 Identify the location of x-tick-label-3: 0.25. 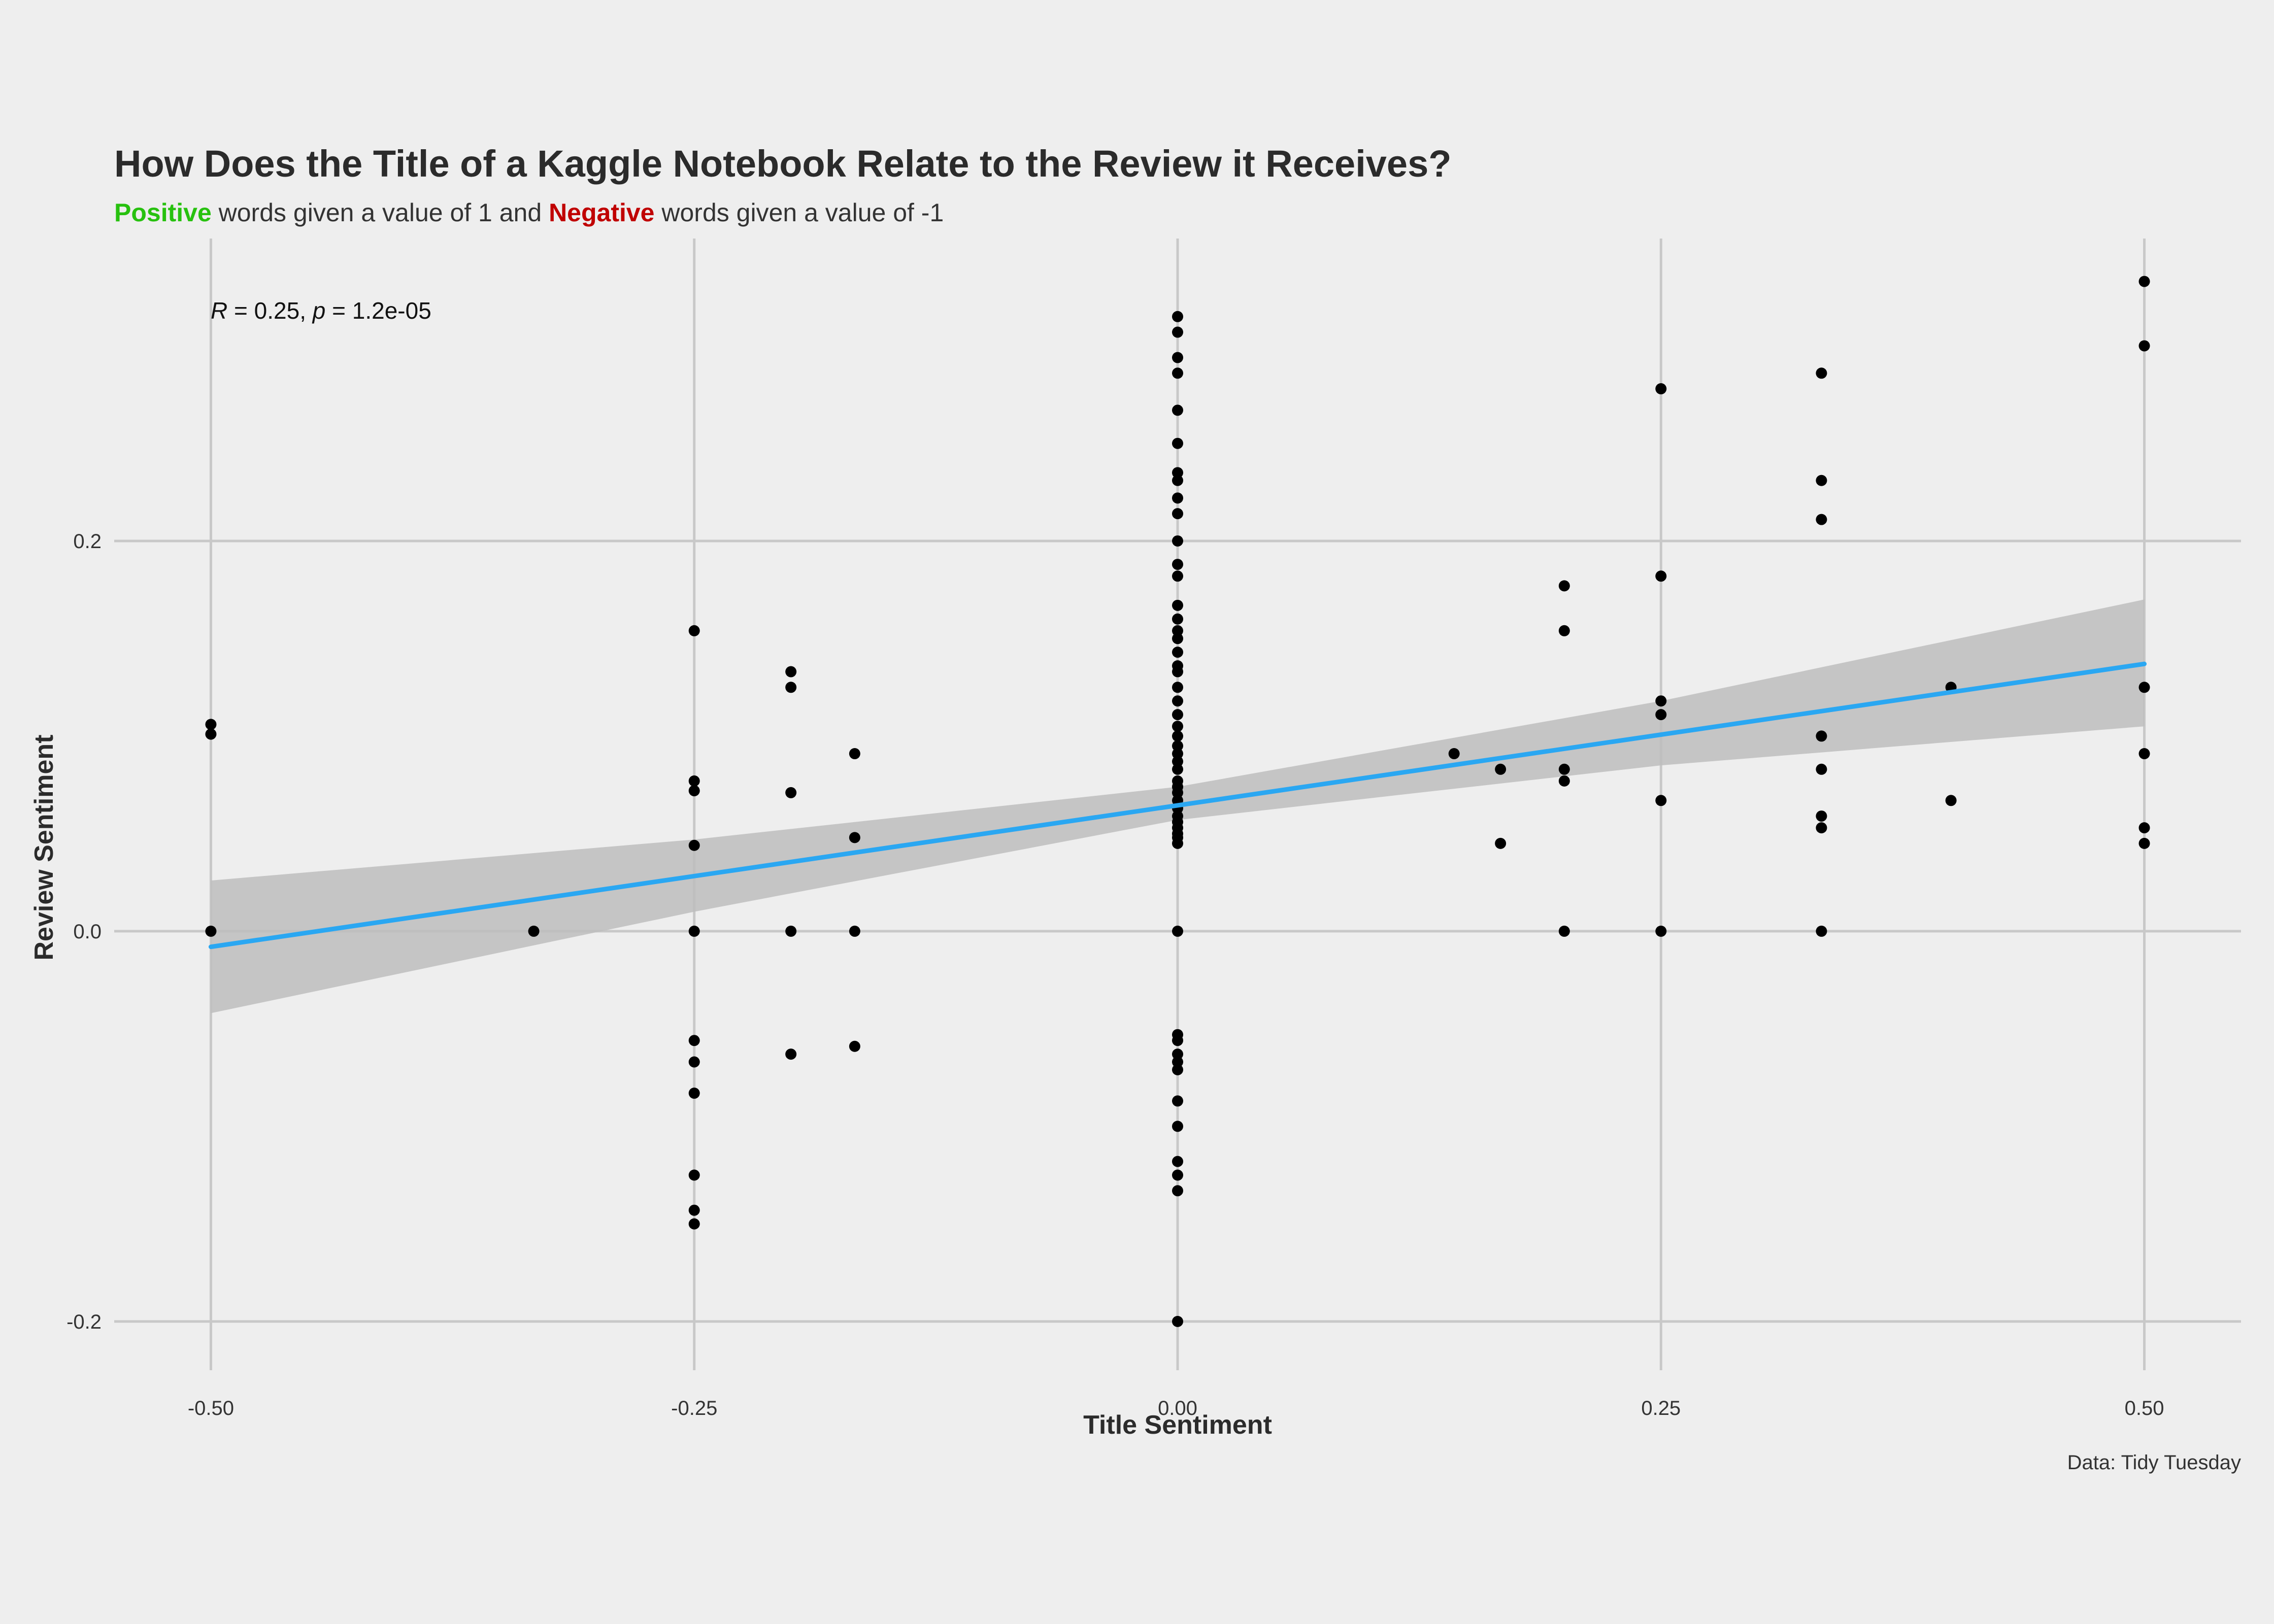
(1661, 1408).